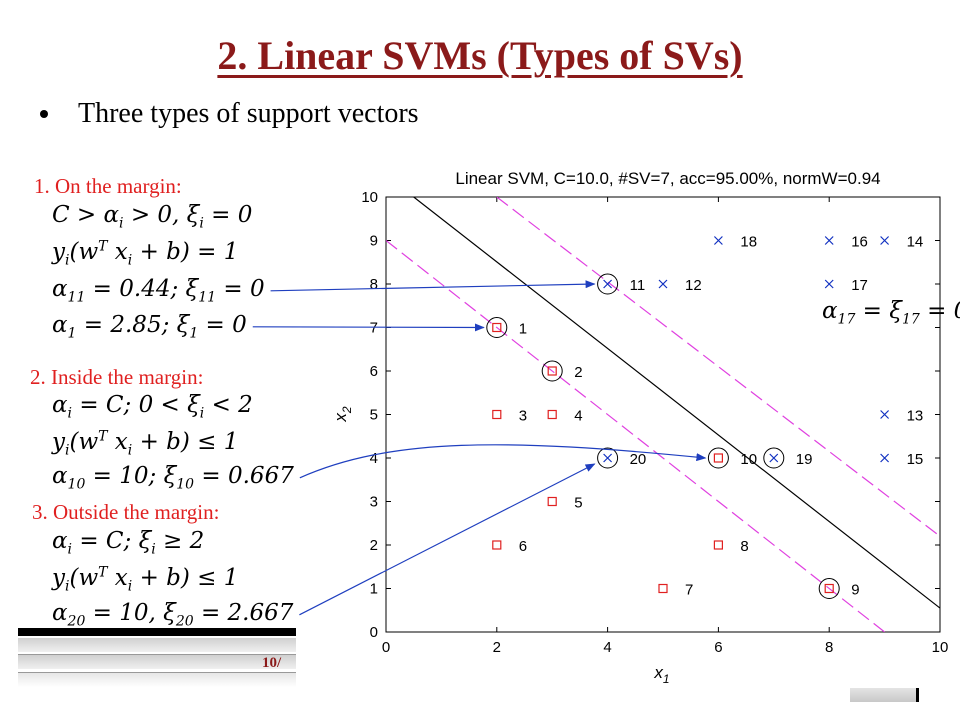 This screenshot has width=960, height=720. I want to click on x-tick-label: 4, so click(607, 647).